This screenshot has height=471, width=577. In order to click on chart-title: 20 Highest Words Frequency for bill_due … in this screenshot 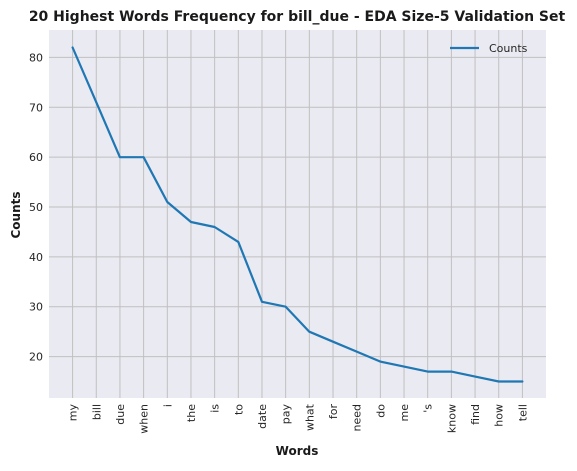, I will do `click(297, 17)`.